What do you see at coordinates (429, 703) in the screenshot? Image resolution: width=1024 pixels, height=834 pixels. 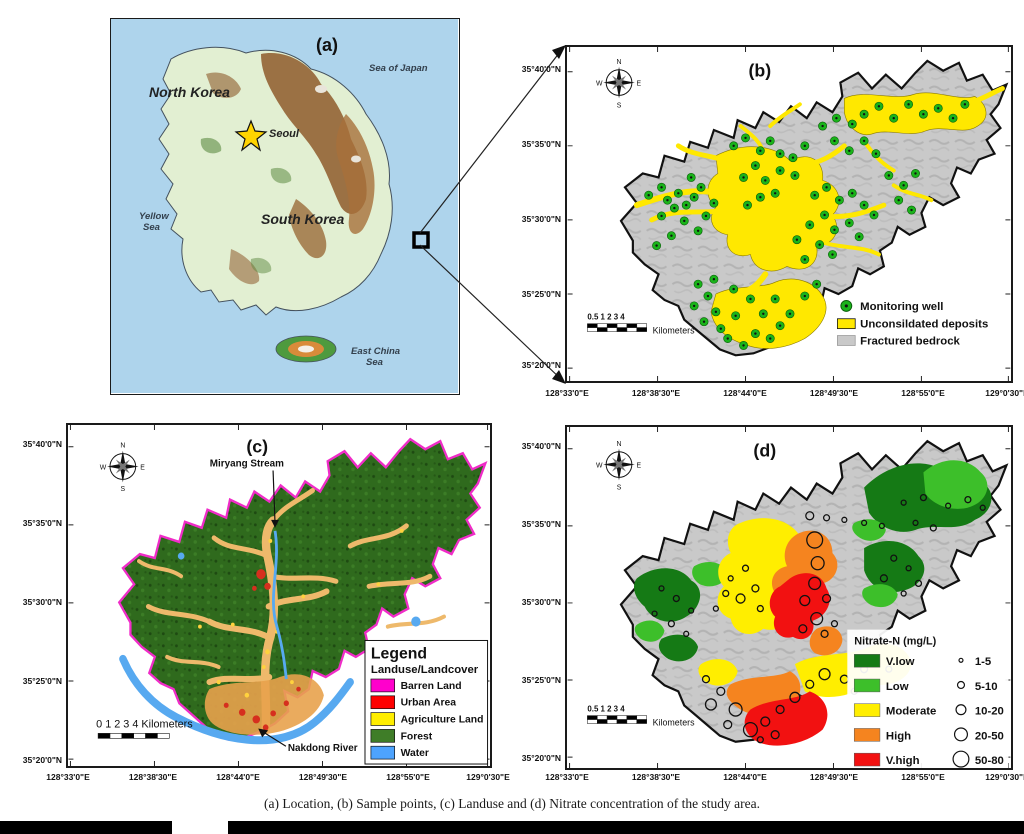 I see `svg-text: Urban Area` at bounding box center [429, 703].